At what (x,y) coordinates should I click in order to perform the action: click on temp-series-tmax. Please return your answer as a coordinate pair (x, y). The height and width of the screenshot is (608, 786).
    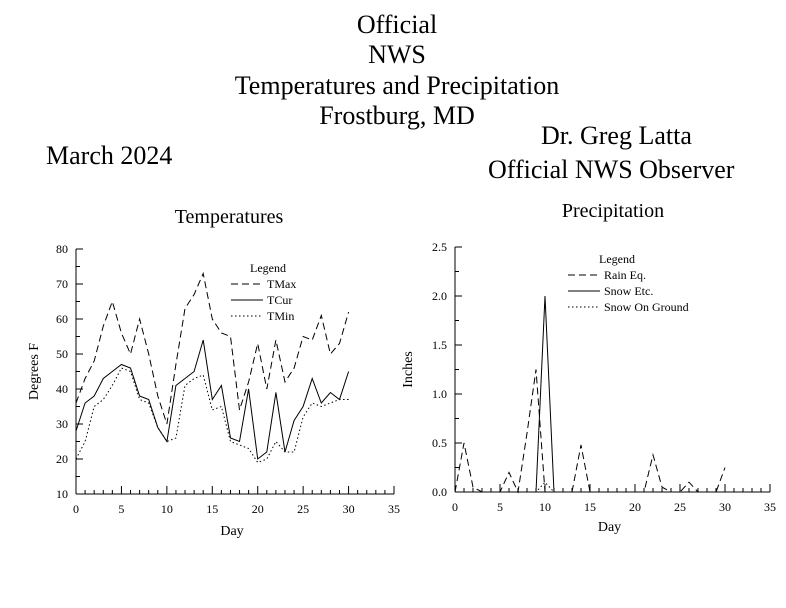
    Looking at the image, I should click on (212, 348).